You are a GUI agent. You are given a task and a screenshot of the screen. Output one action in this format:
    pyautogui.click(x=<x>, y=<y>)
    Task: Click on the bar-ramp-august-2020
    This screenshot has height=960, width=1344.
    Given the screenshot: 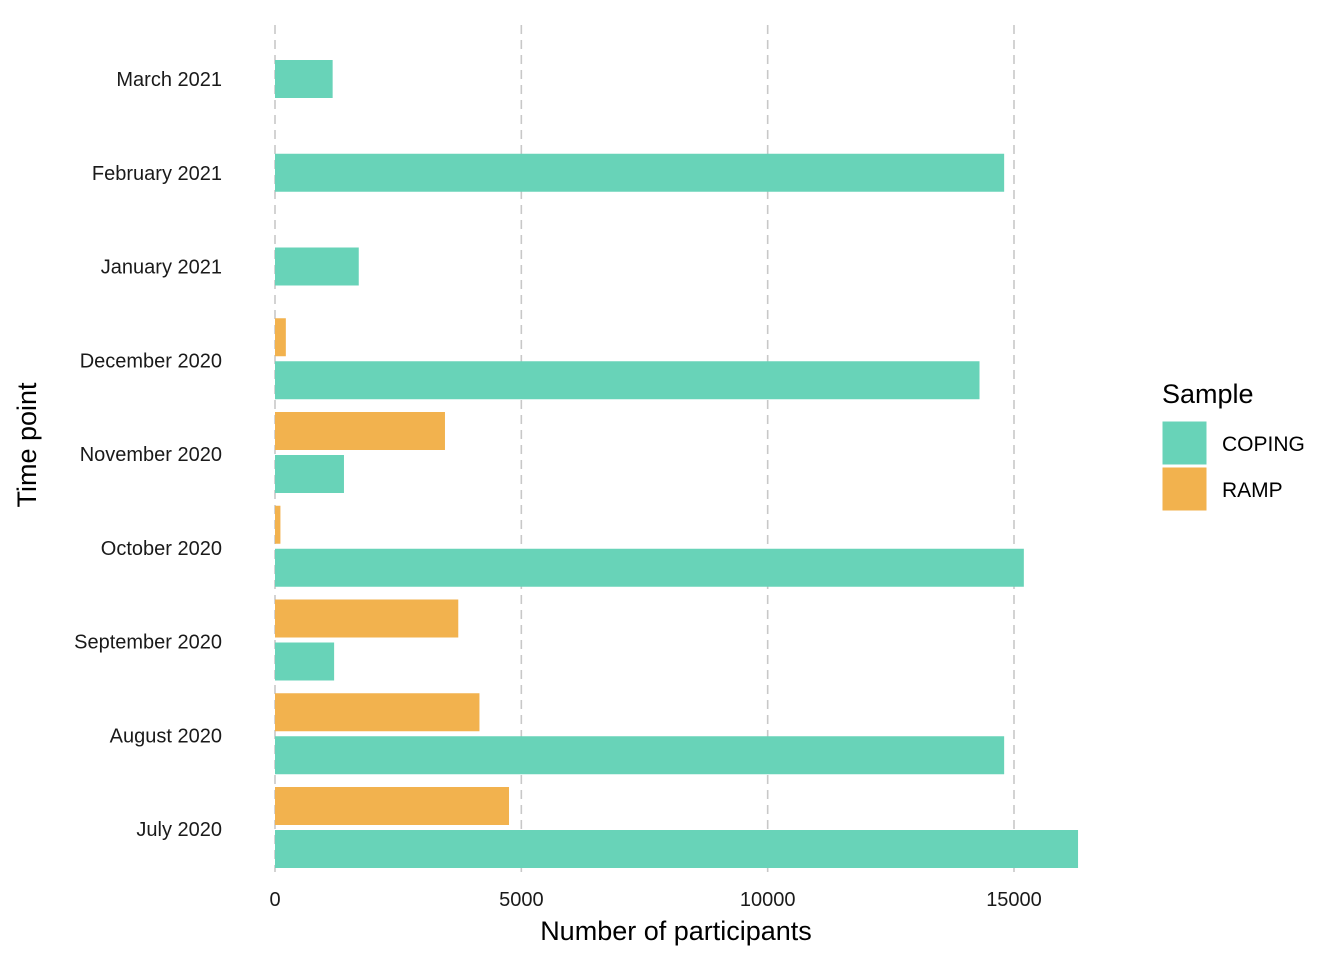 What is the action you would take?
    pyautogui.click(x=377, y=712)
    